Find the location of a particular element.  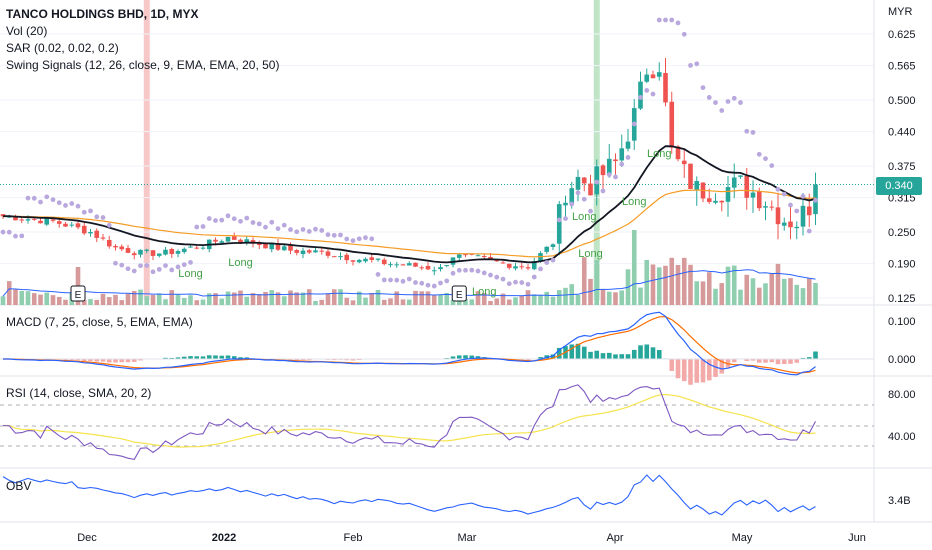

rsi-pane is located at coordinates (437, 422).